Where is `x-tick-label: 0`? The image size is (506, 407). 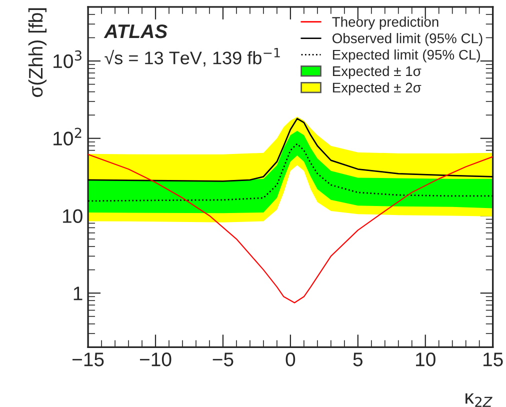 x-tick-label: 0 is located at coordinates (291, 359).